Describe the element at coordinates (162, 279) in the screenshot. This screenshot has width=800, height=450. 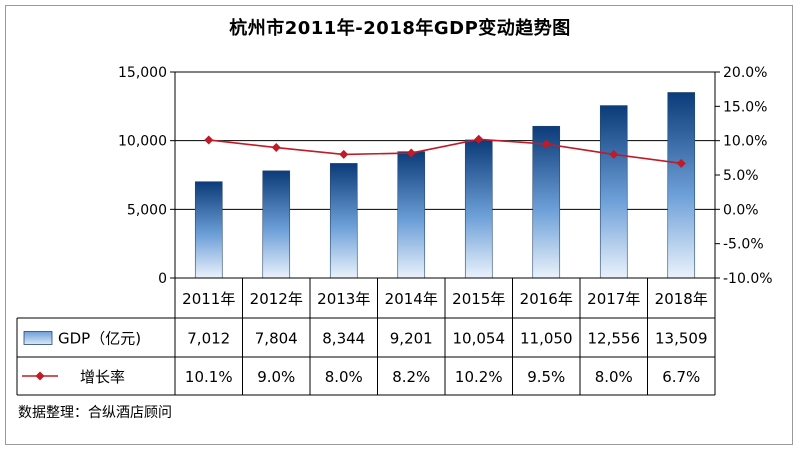
I see `left-tick-label: 0` at that location.